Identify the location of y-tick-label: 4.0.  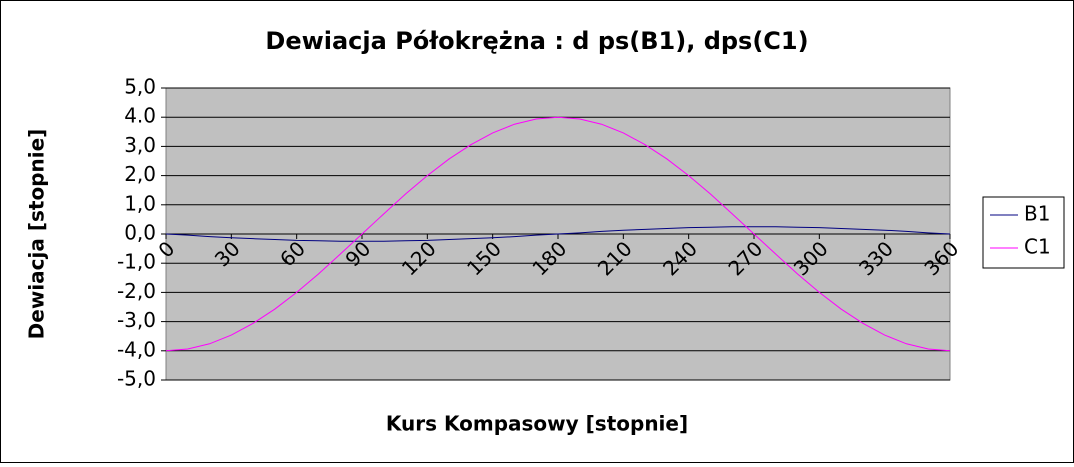
(140, 116).